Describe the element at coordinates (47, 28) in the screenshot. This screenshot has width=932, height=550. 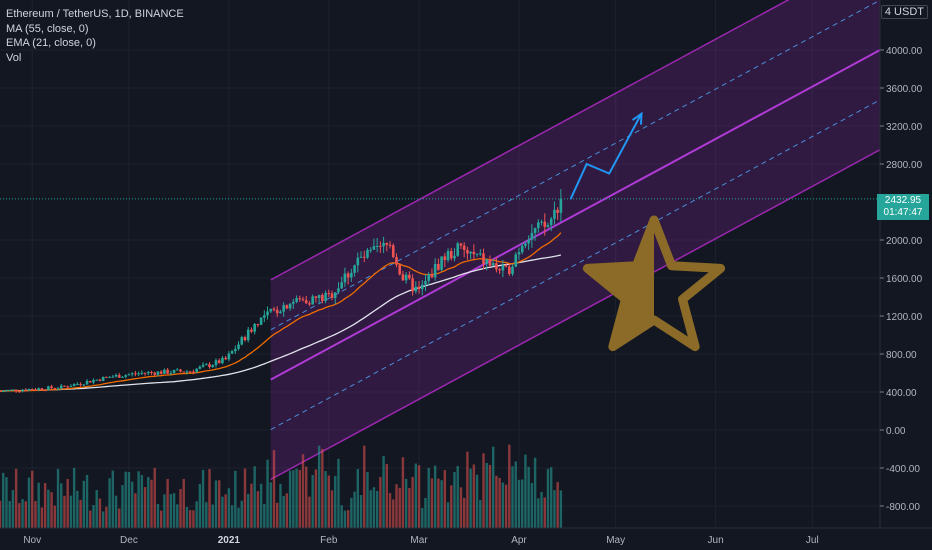
I see `legend-ma: MA (55, close, 0)` at that location.